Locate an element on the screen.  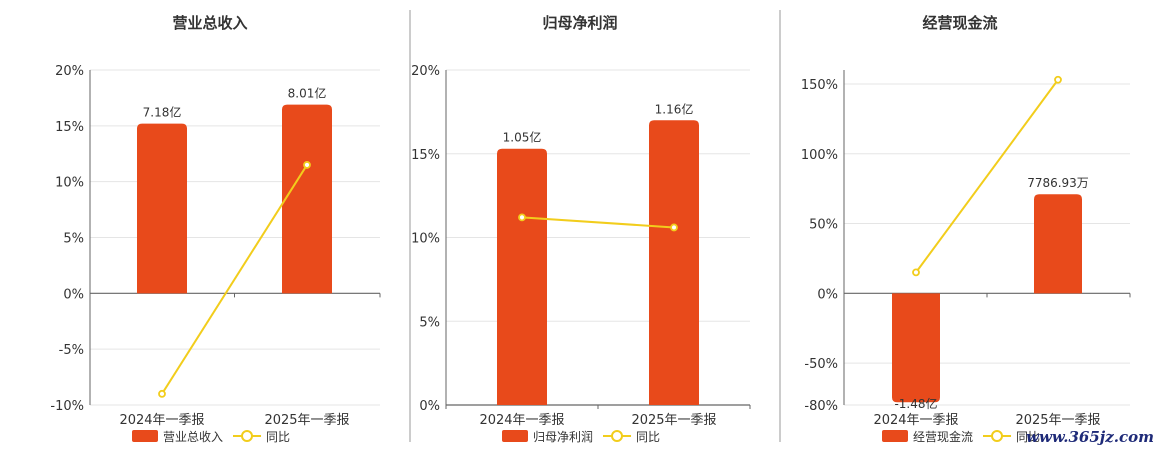
chart-title: 归母净利润 is located at coordinates (579, 23).